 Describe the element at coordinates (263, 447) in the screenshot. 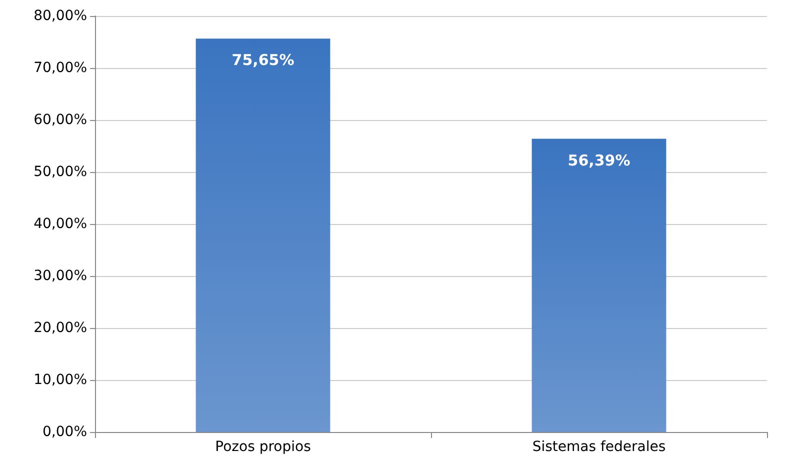

I see `x-tick-label: Pozos propios` at that location.